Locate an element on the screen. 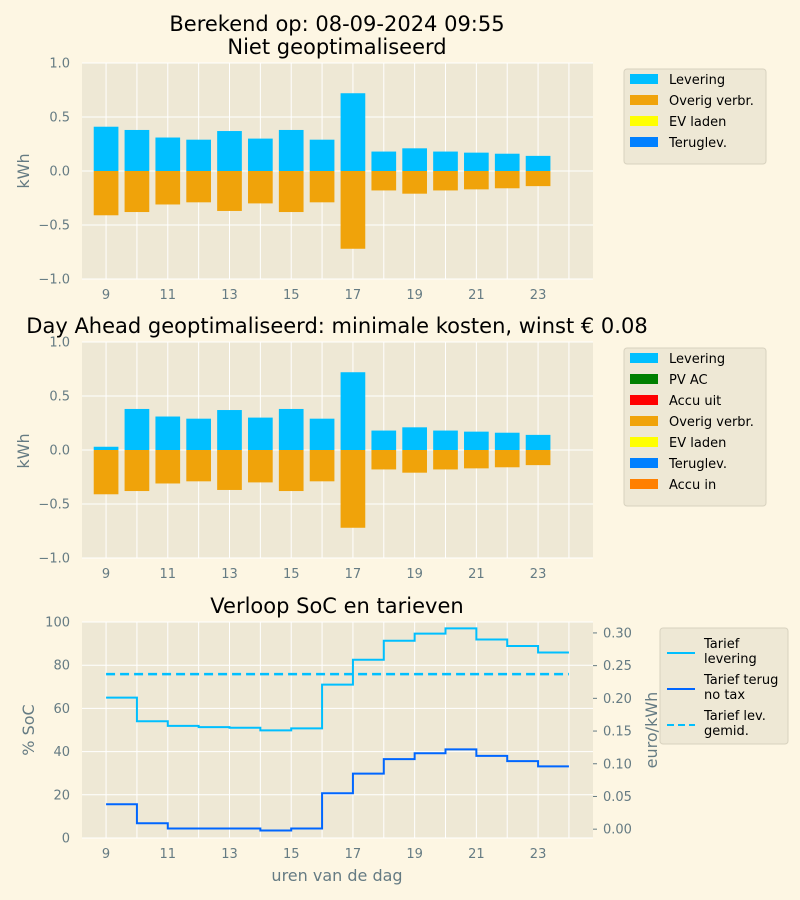 Image resolution: width=800 pixels, height=900 pixels. x-tick-label: 19 is located at coordinates (414, 574).